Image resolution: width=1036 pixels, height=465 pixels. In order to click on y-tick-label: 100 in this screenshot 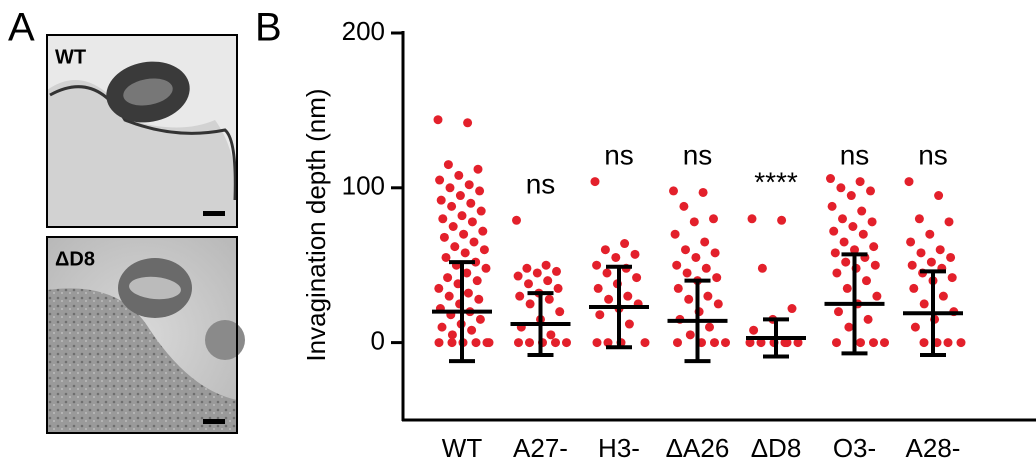, I will do `click(363, 186)`.